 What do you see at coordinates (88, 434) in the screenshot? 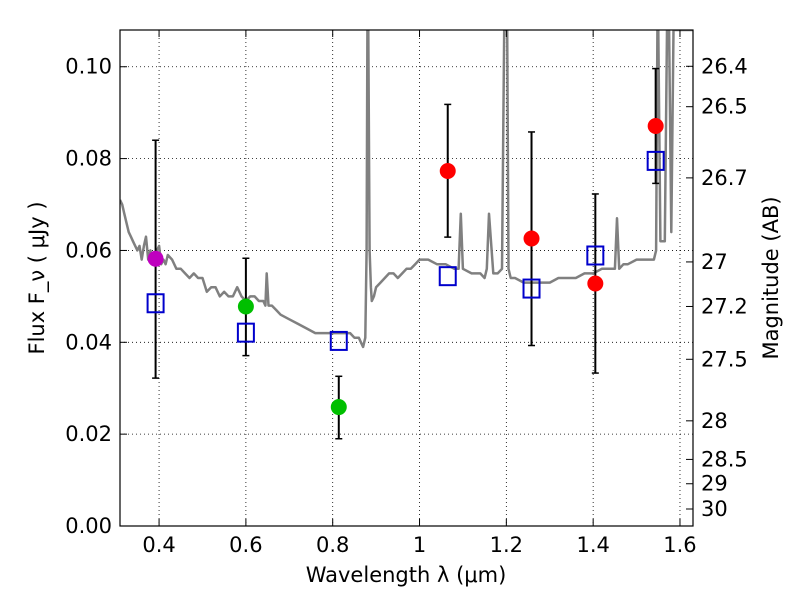
I see `y-tick-label: 0.02` at bounding box center [88, 434].